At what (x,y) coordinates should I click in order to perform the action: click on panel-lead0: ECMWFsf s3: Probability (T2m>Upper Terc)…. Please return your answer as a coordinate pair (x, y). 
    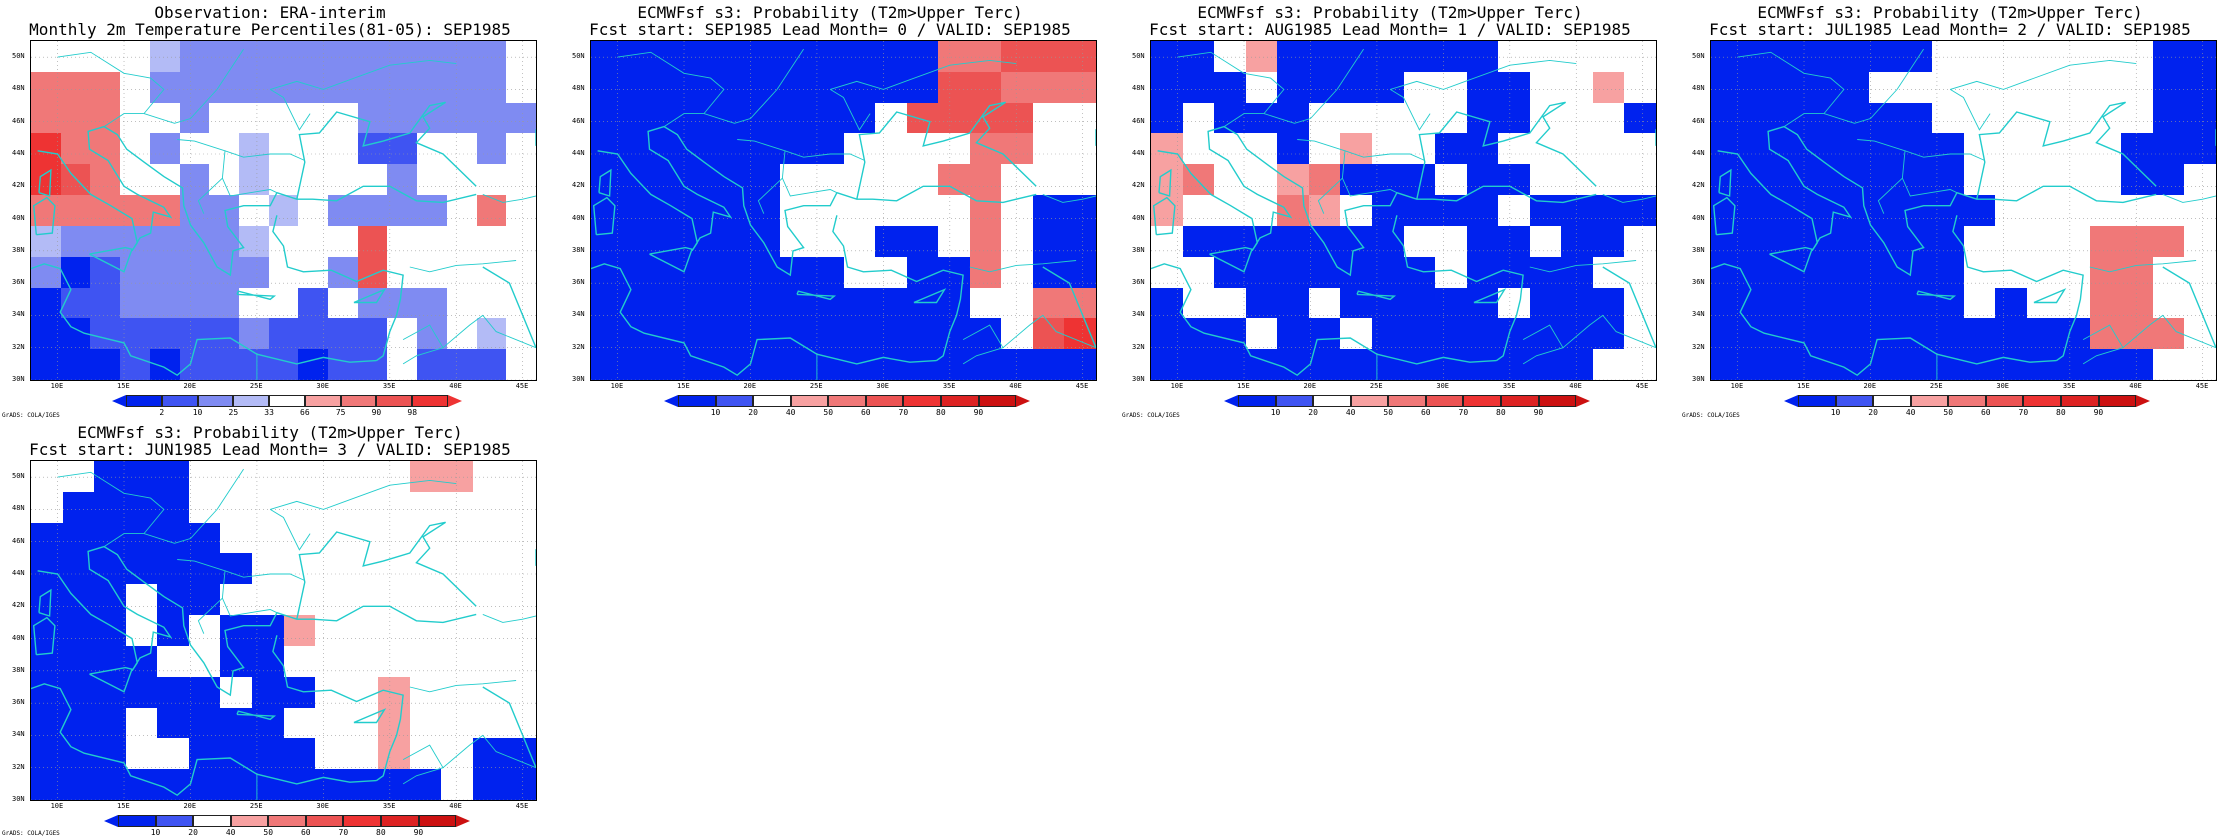
    Looking at the image, I should click on (830, 210).